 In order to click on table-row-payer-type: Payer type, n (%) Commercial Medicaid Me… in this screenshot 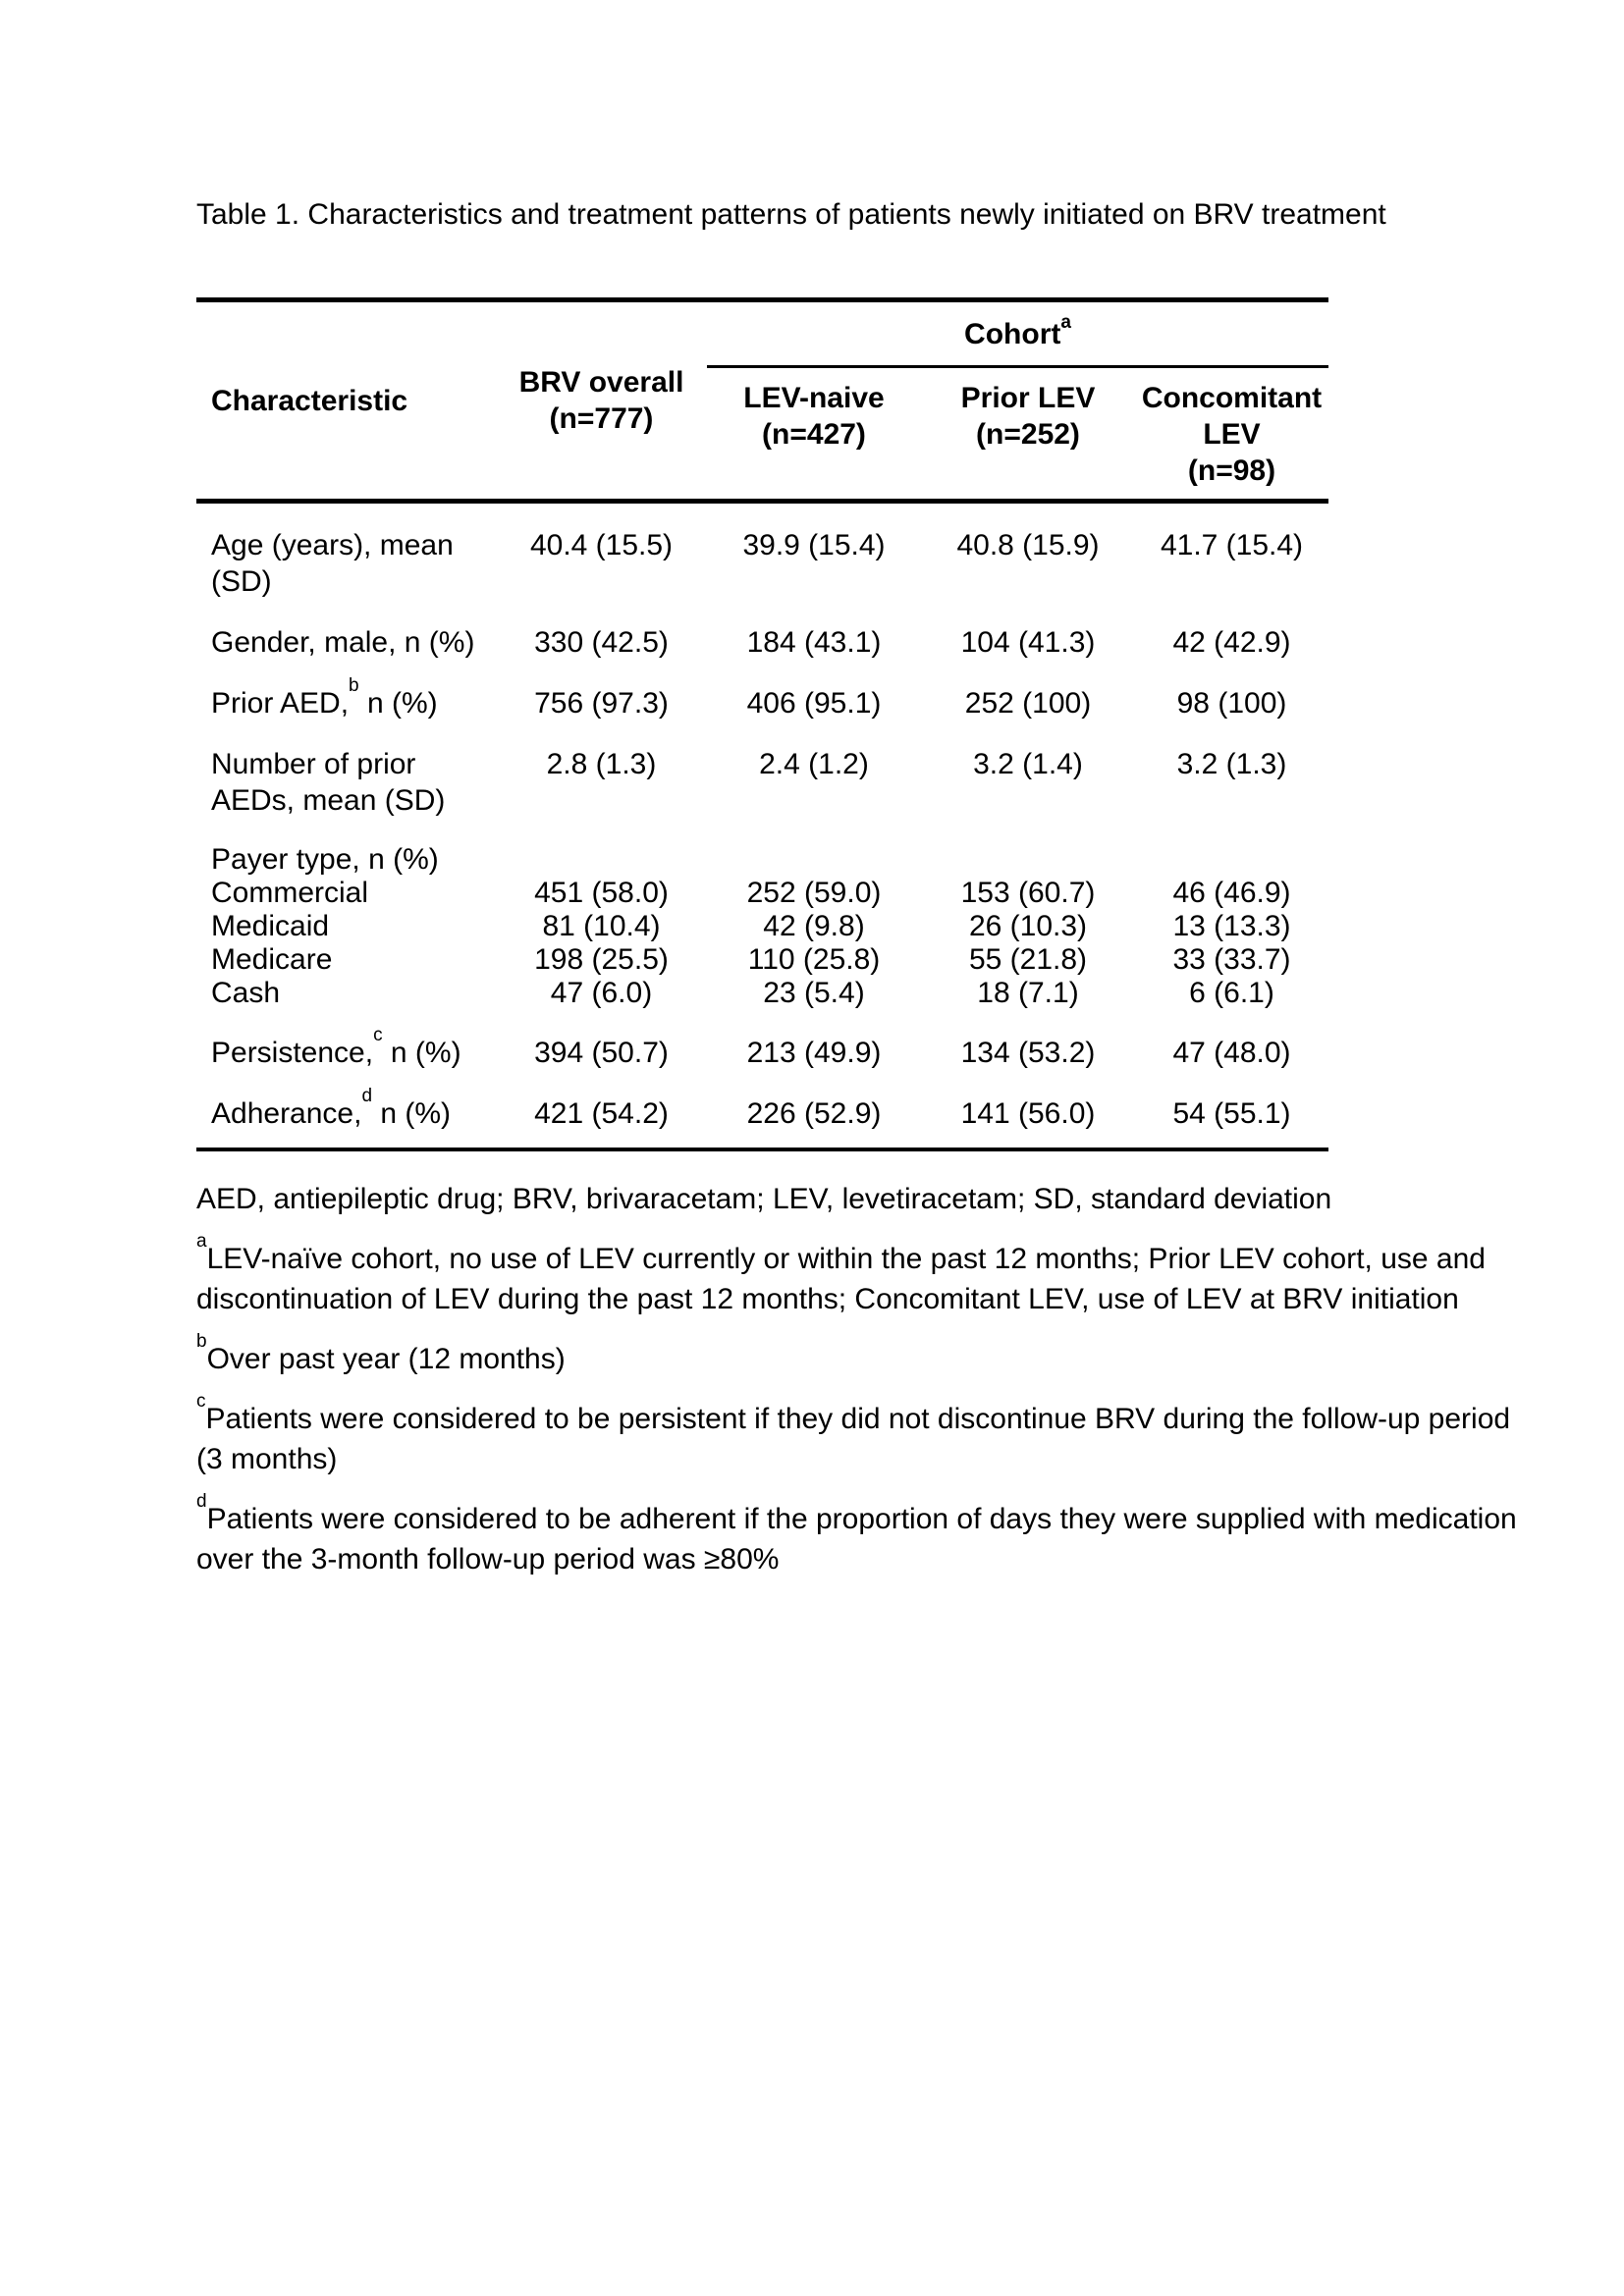, I will do `click(762, 926)`.